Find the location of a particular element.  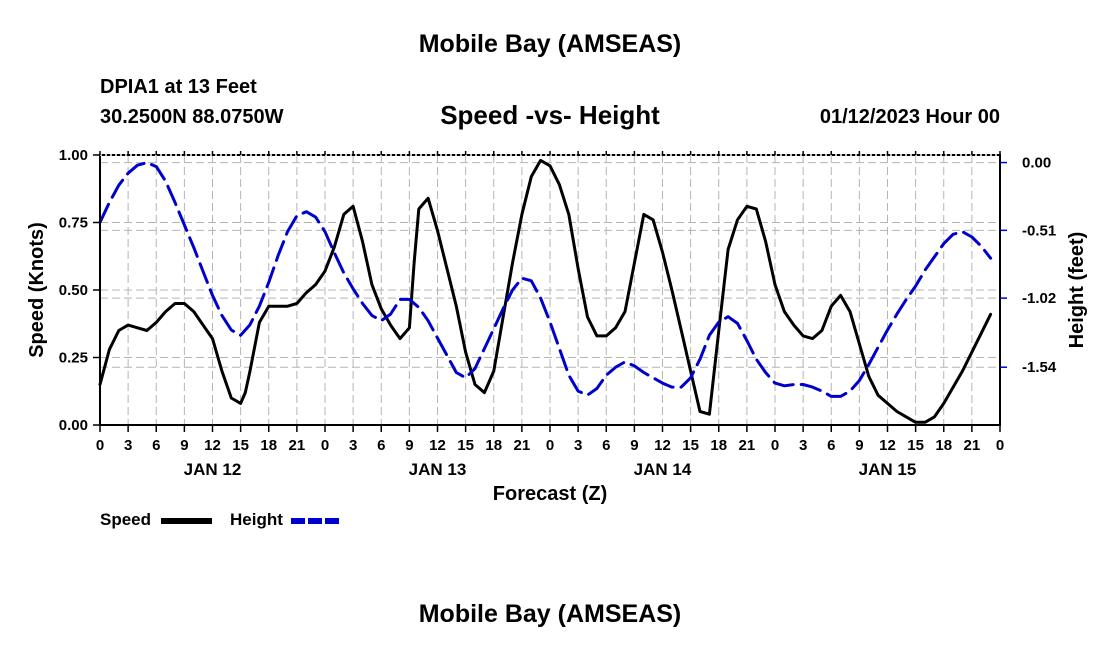

left-tick-label: 1.00 is located at coordinates (73, 155).